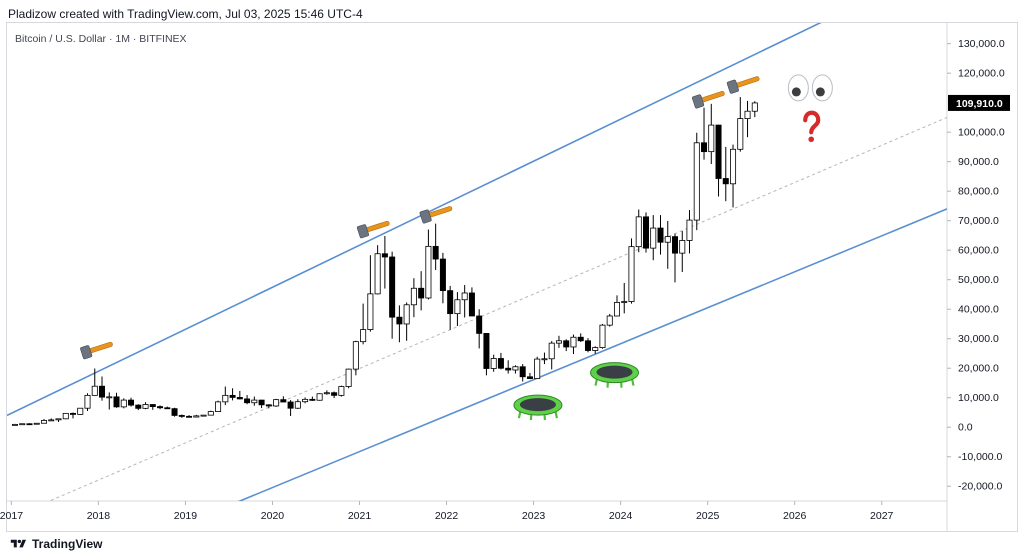  Describe the element at coordinates (67, 544) in the screenshot. I see `brand-name: TradingView` at that location.